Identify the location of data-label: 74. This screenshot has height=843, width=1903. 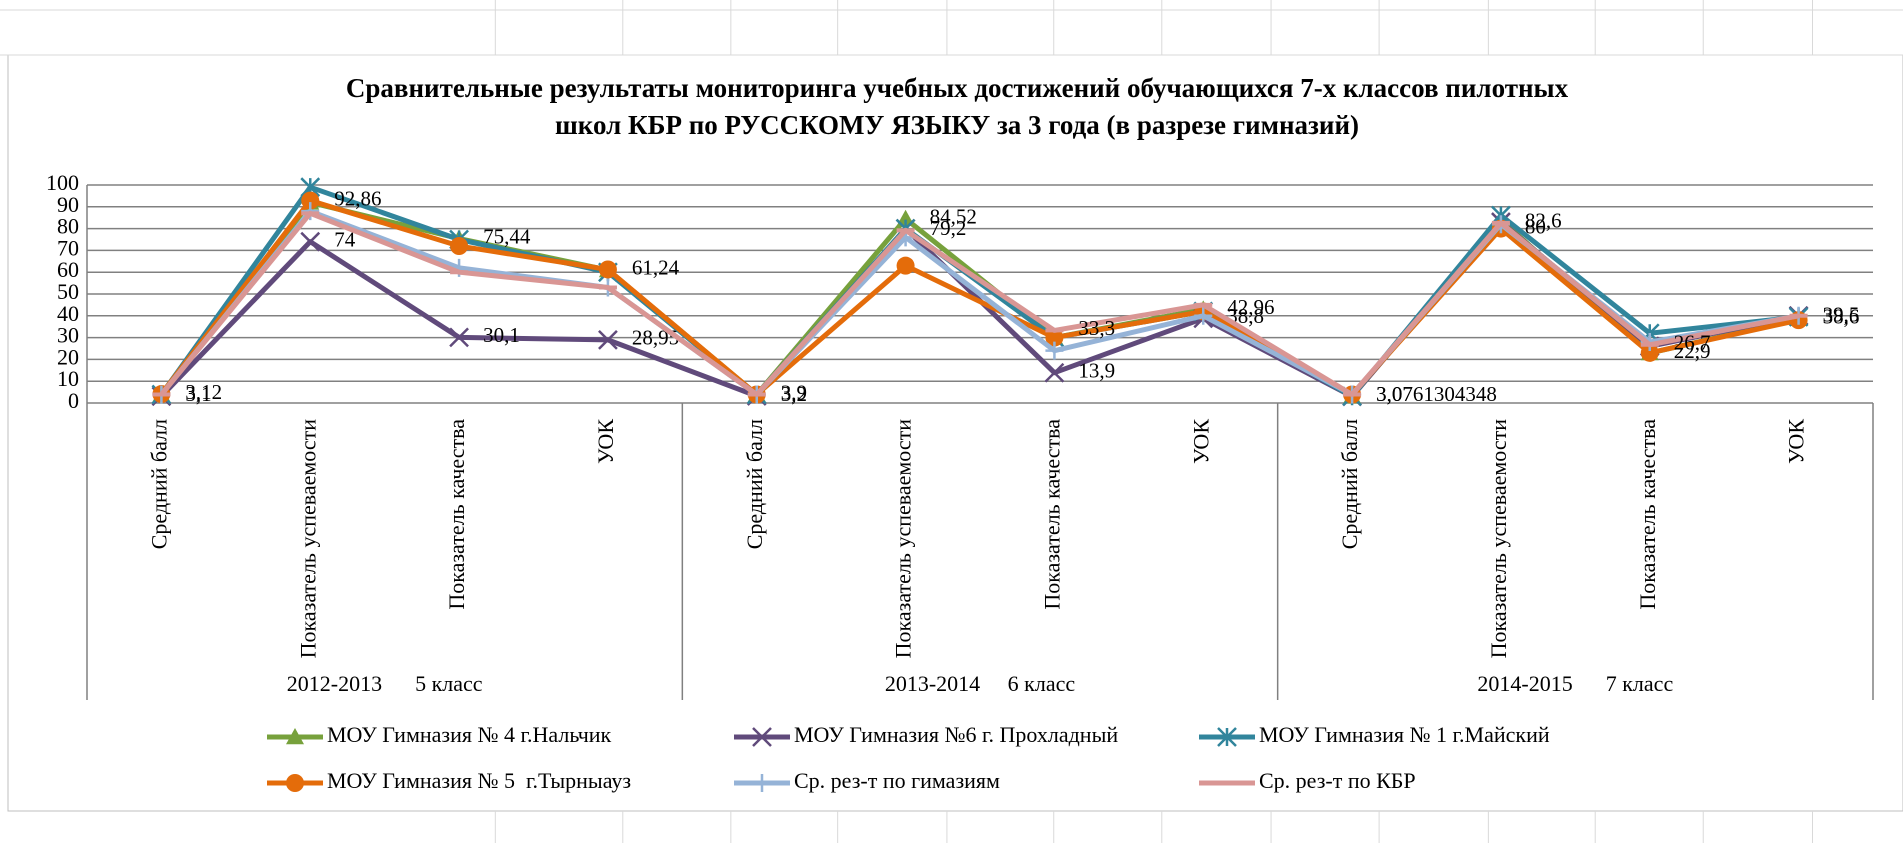
(345, 239).